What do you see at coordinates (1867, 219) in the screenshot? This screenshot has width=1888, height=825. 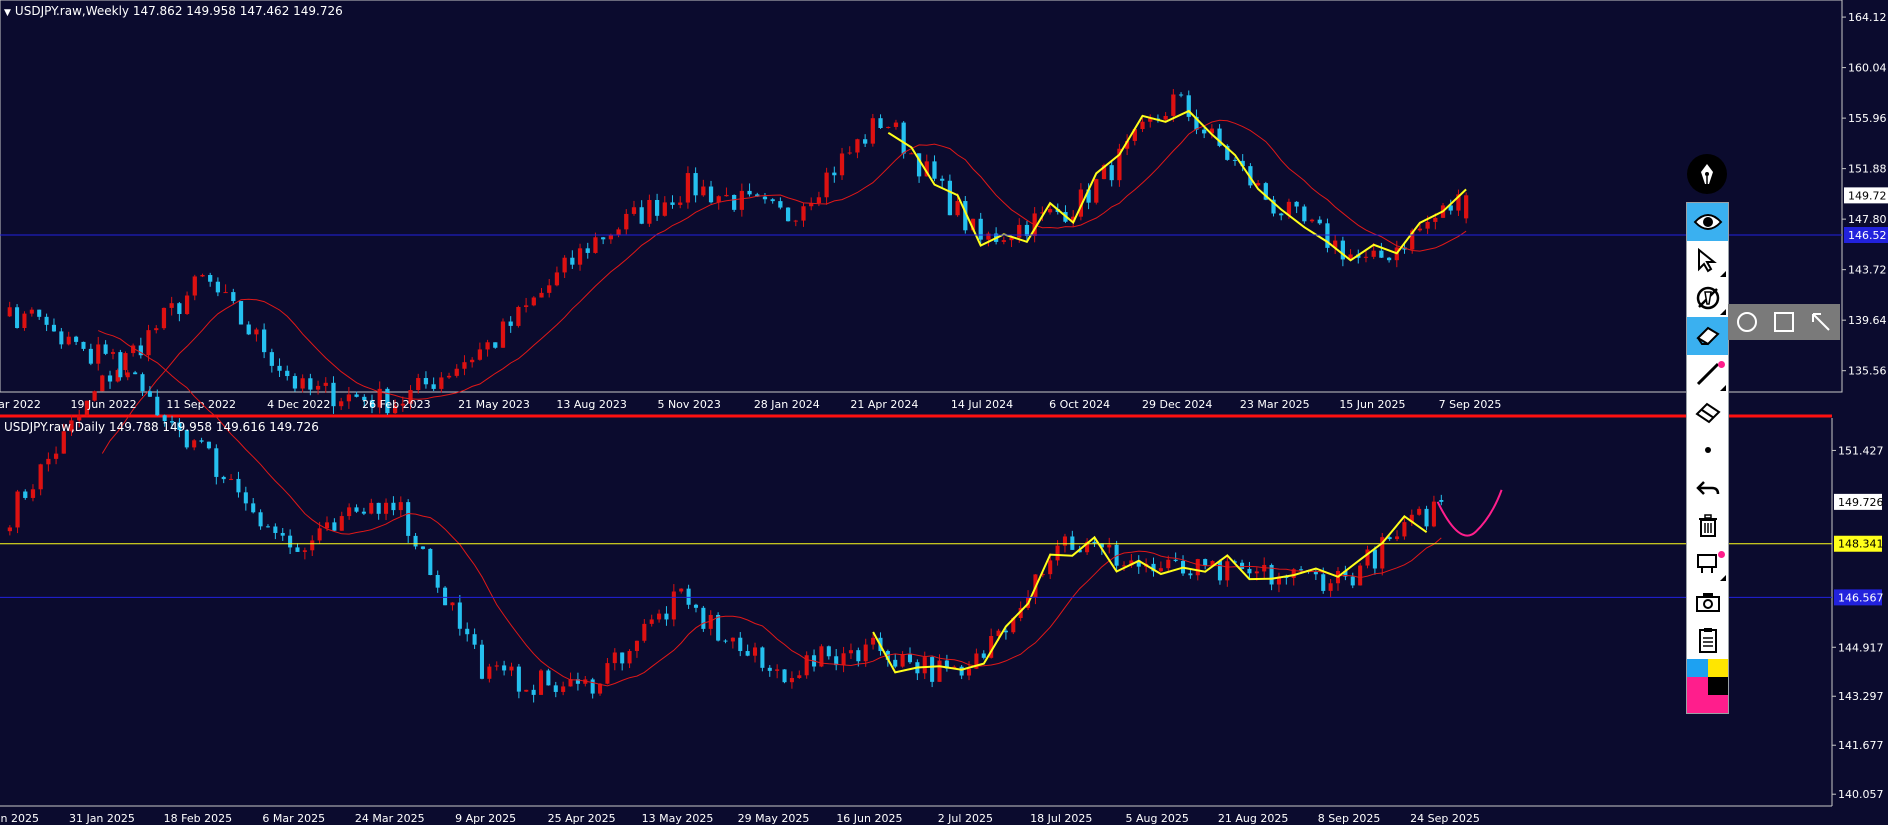 I see `price-label: 147.80` at bounding box center [1867, 219].